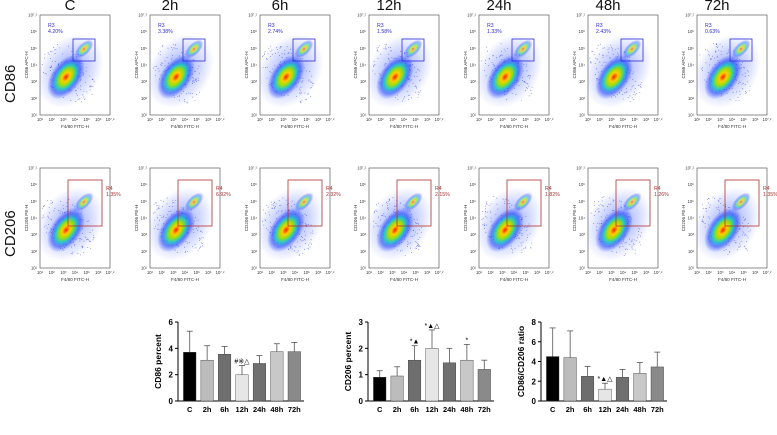  What do you see at coordinates (389, 7) in the screenshot?
I see `column-label-12h: 12h` at bounding box center [389, 7].